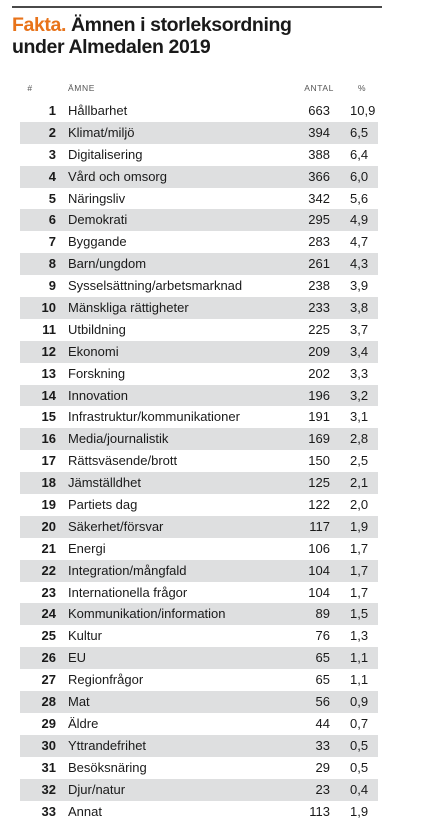 This screenshot has width=425, height=831. Describe the element at coordinates (199, 549) in the screenshot. I see `table-row: 21 Energi 106 1,7` at that location.